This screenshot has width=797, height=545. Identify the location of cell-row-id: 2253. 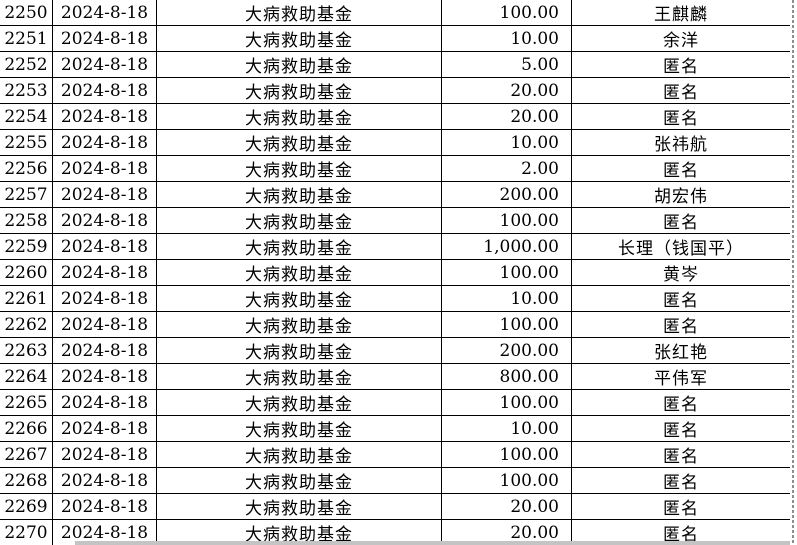
(26, 90).